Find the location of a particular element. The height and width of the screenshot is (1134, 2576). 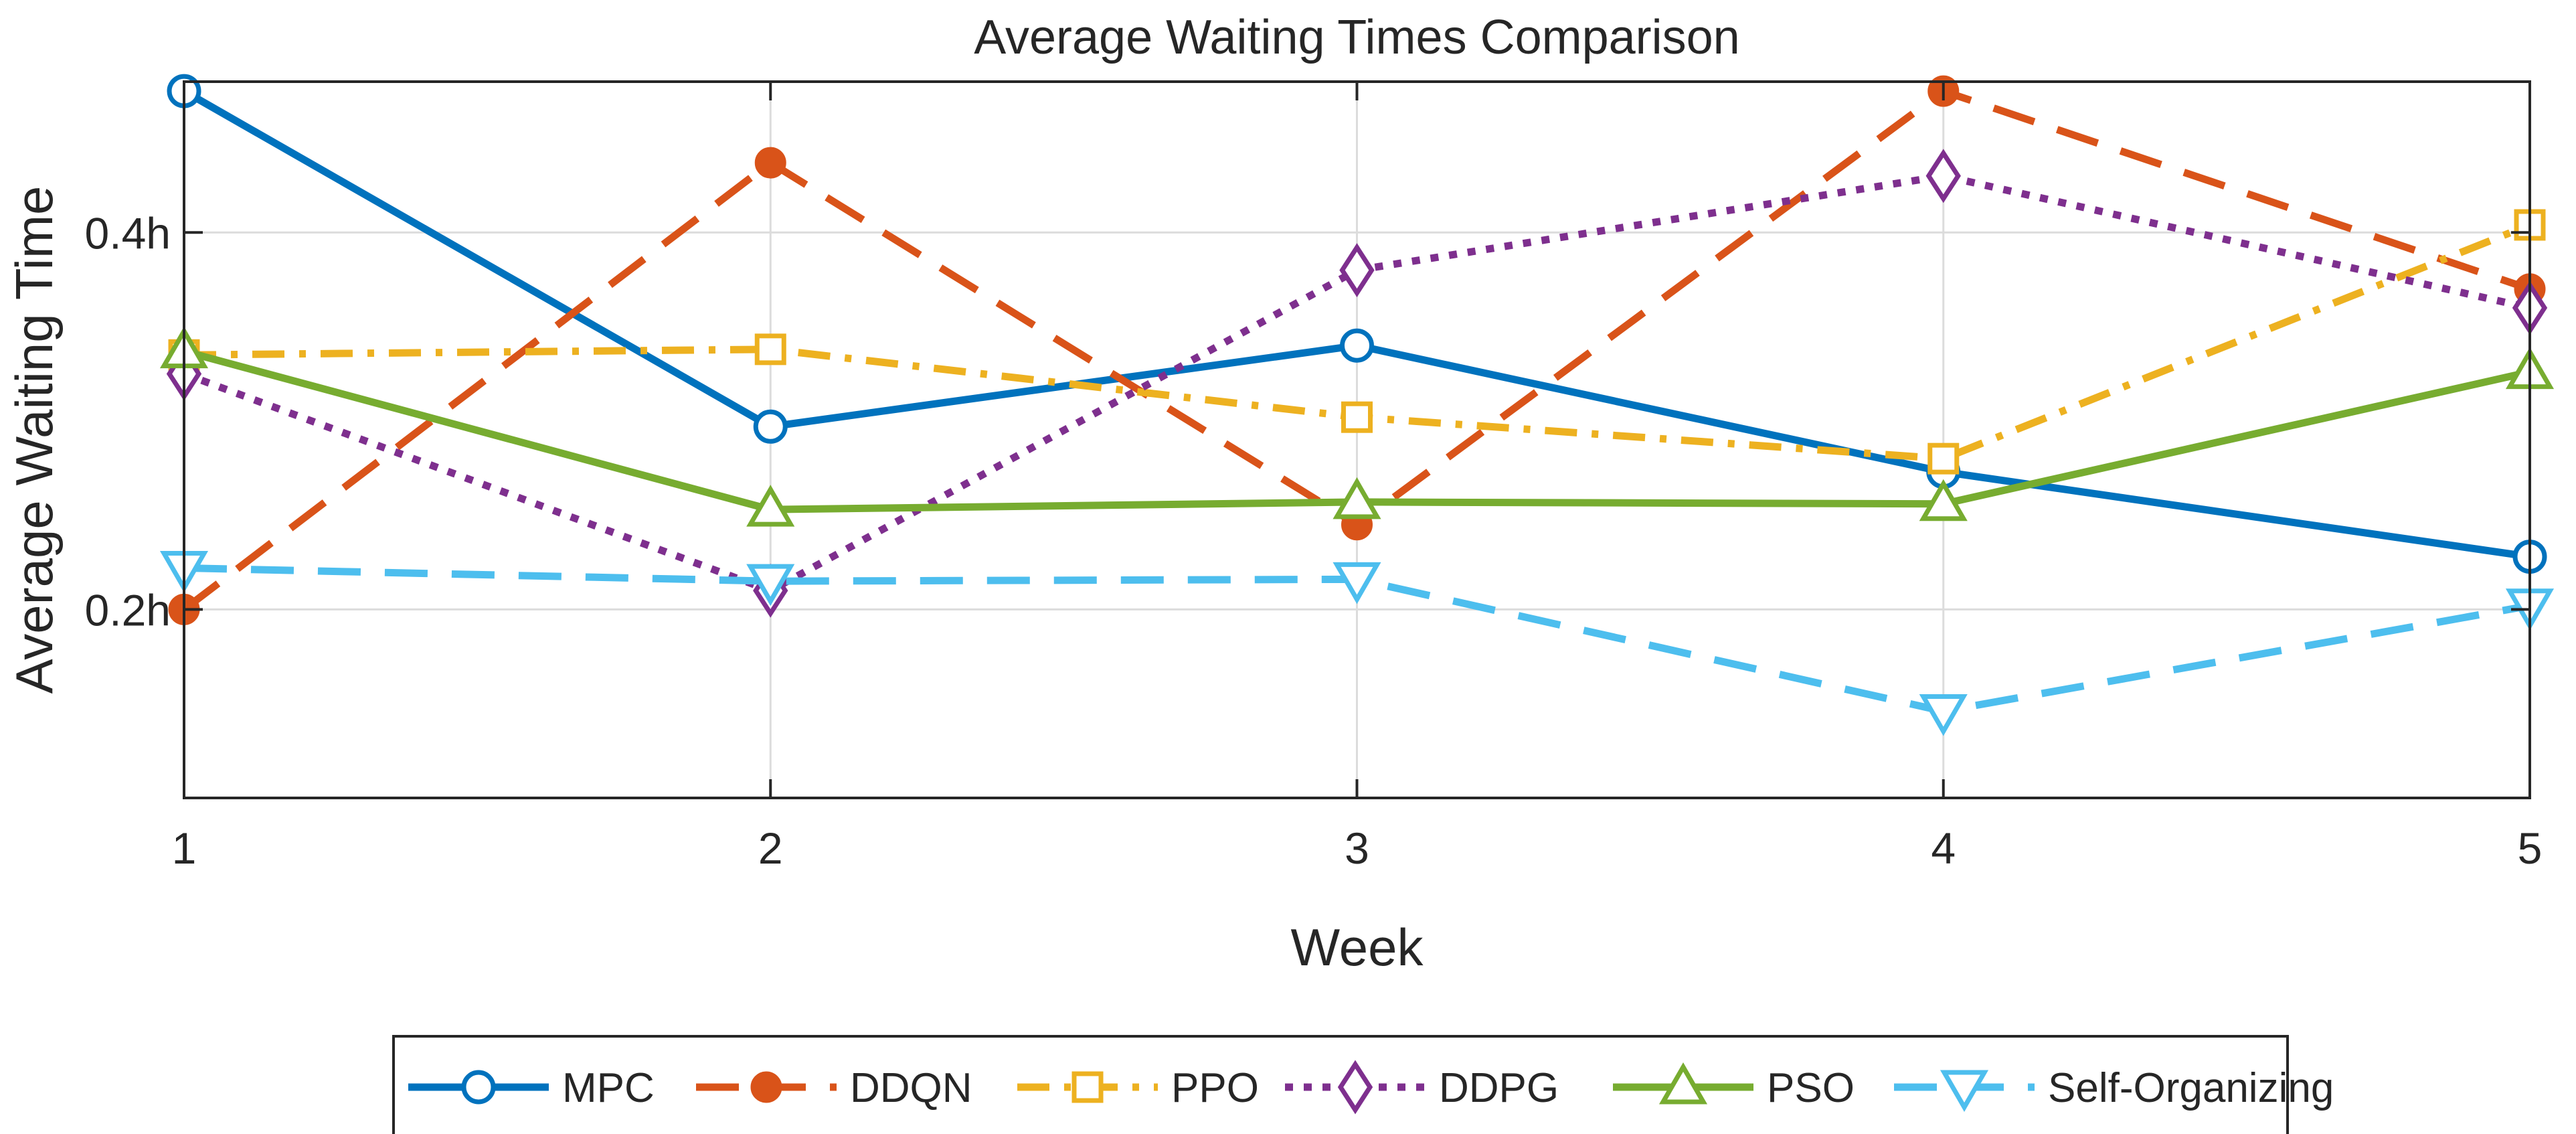

legend-label-pso: PSO is located at coordinates (1811, 1088).